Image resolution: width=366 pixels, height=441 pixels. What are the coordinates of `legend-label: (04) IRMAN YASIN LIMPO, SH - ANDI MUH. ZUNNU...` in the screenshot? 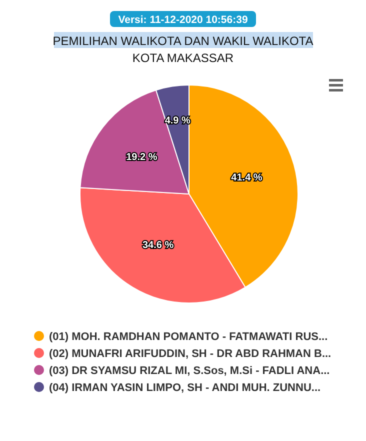 It's located at (185, 388).